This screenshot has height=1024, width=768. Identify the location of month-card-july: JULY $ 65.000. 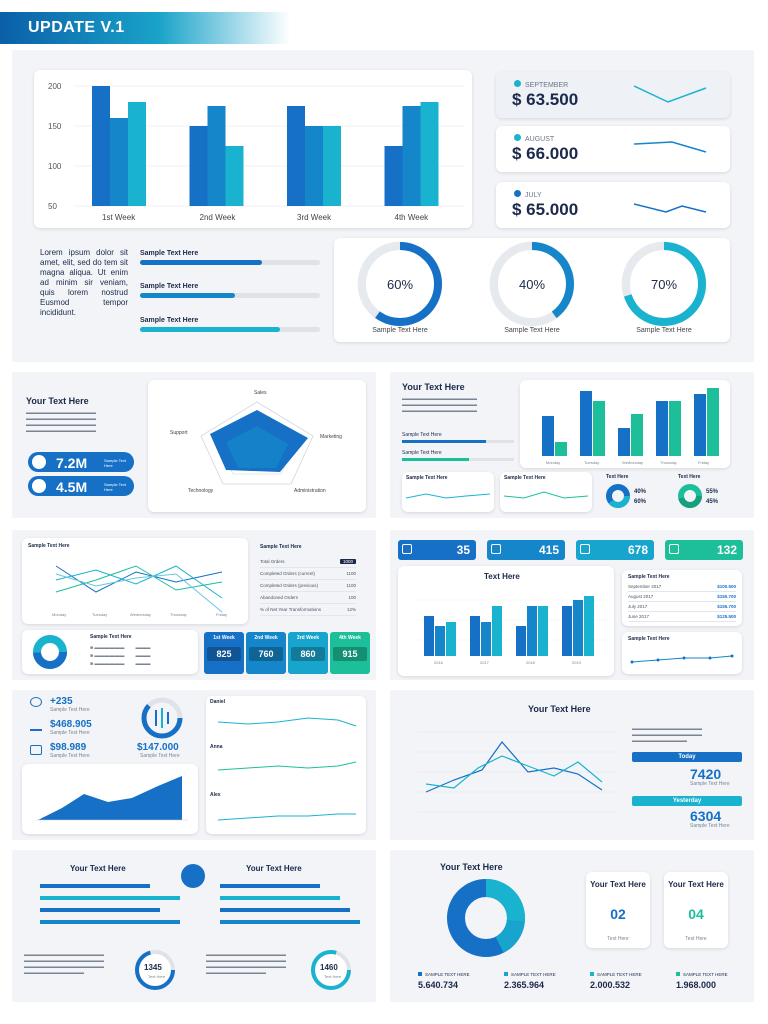
(613, 205).